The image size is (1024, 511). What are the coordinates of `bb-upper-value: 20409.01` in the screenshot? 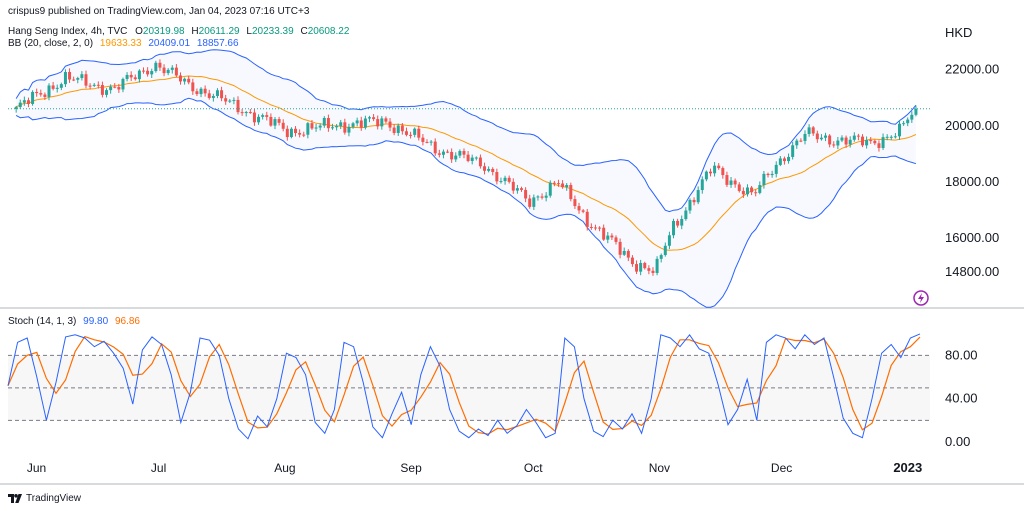 It's located at (169, 43).